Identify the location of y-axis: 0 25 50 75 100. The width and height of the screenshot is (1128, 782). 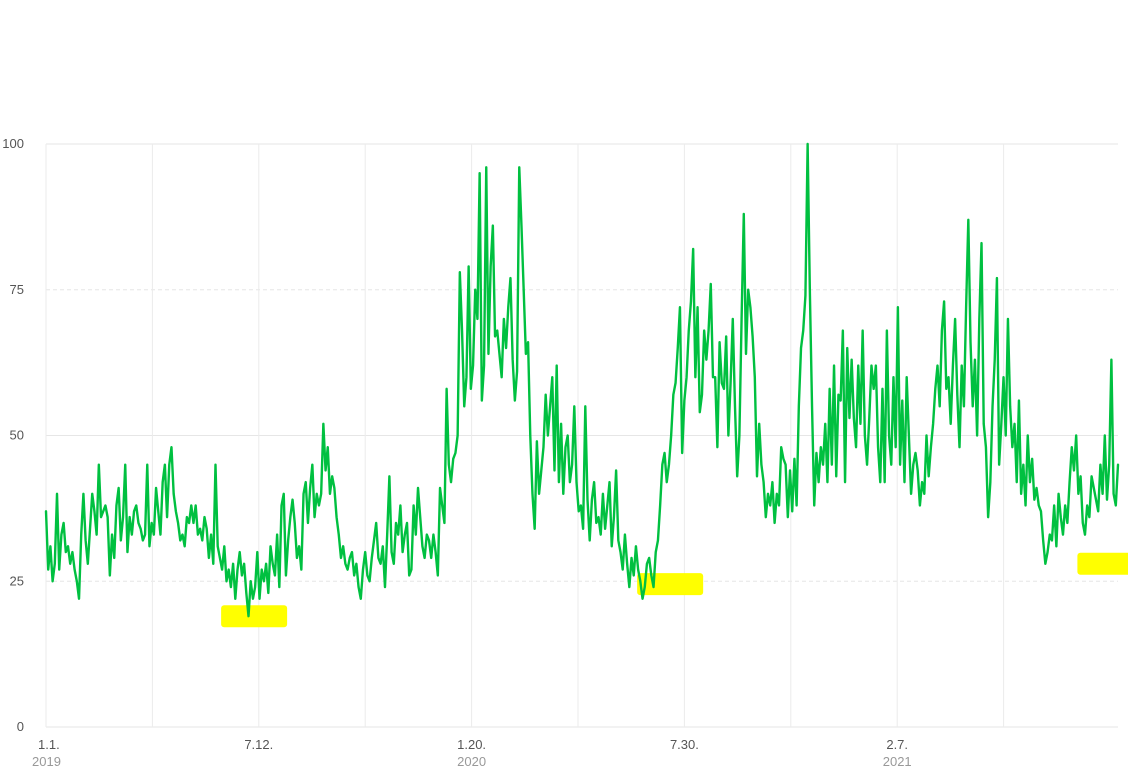
(13, 435).